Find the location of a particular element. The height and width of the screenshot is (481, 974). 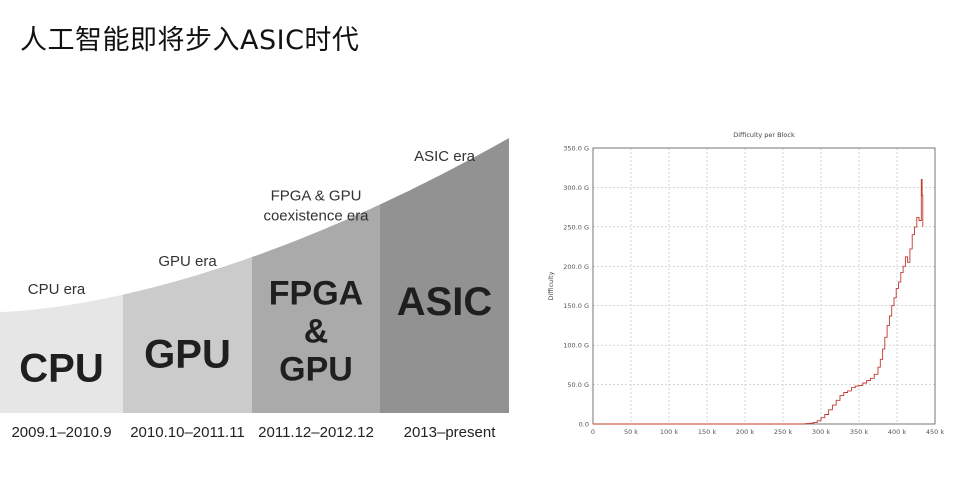

x-tick-label: 0 is located at coordinates (593, 432).